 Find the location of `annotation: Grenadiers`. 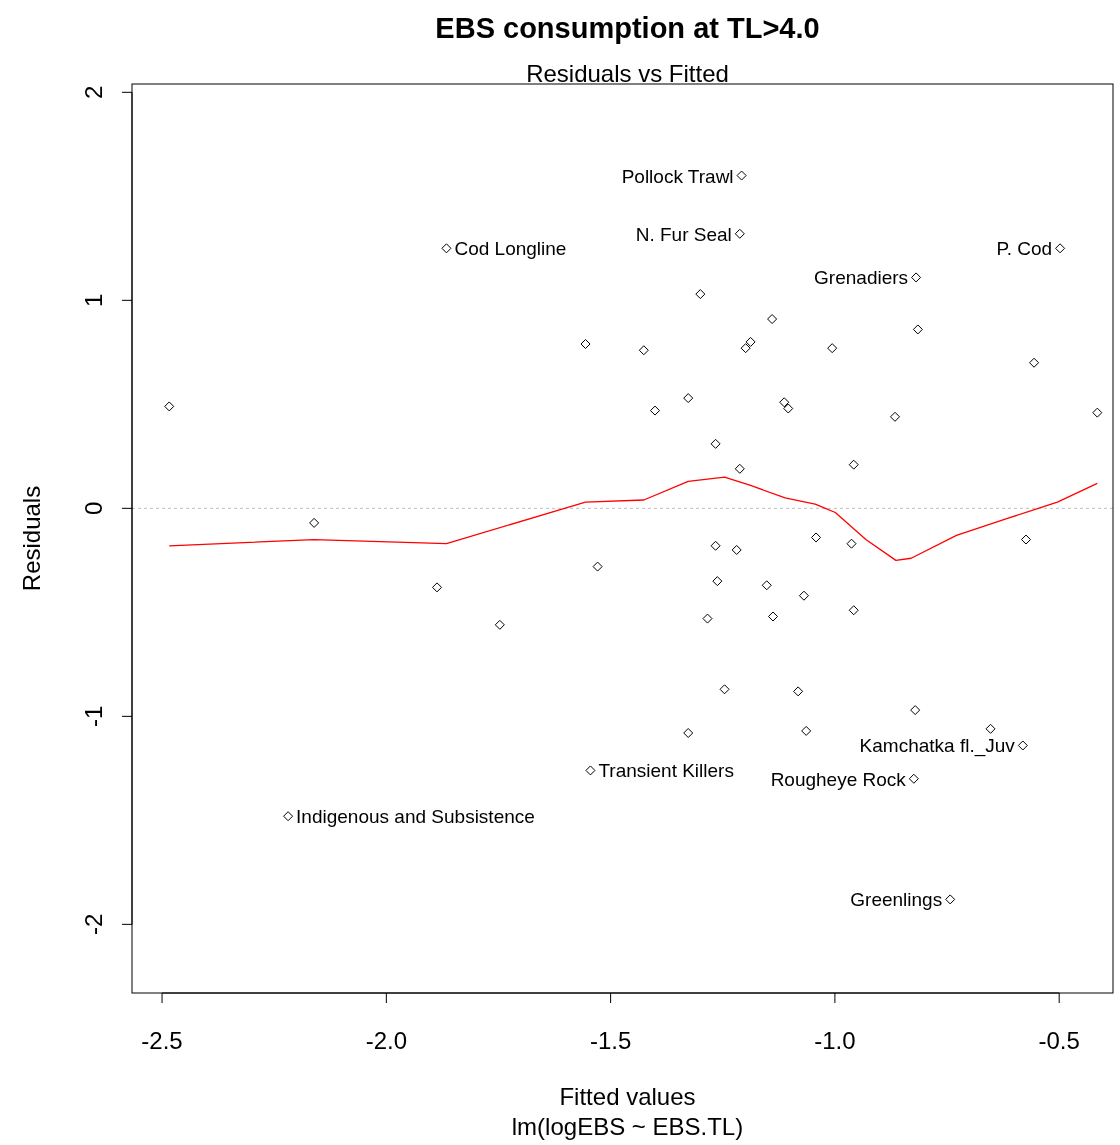

annotation: Grenadiers is located at coordinates (861, 278).